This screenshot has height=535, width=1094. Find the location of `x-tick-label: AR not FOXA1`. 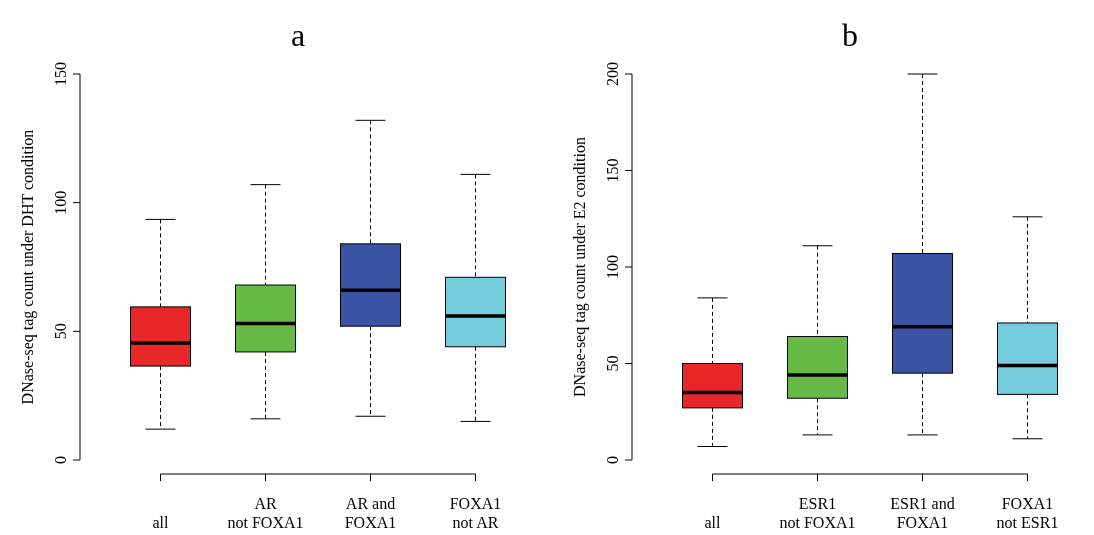

x-tick-label: AR not FOXA1 is located at coordinates (265, 513).